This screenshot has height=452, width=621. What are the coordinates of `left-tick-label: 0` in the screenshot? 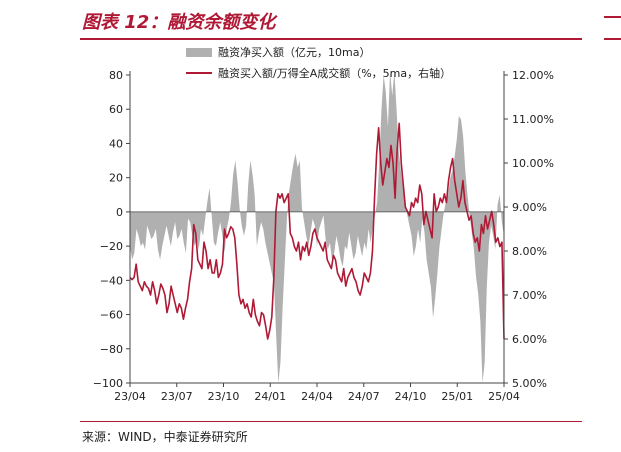 It's located at (119, 212).